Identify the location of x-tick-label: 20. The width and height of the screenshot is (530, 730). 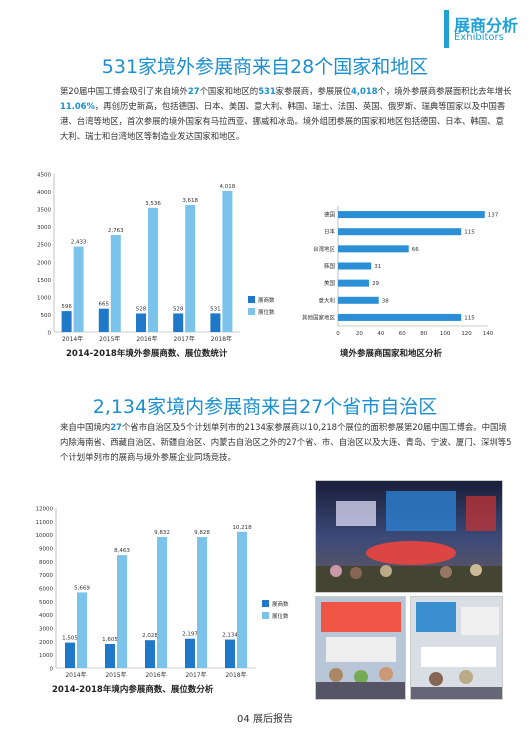
(359, 334).